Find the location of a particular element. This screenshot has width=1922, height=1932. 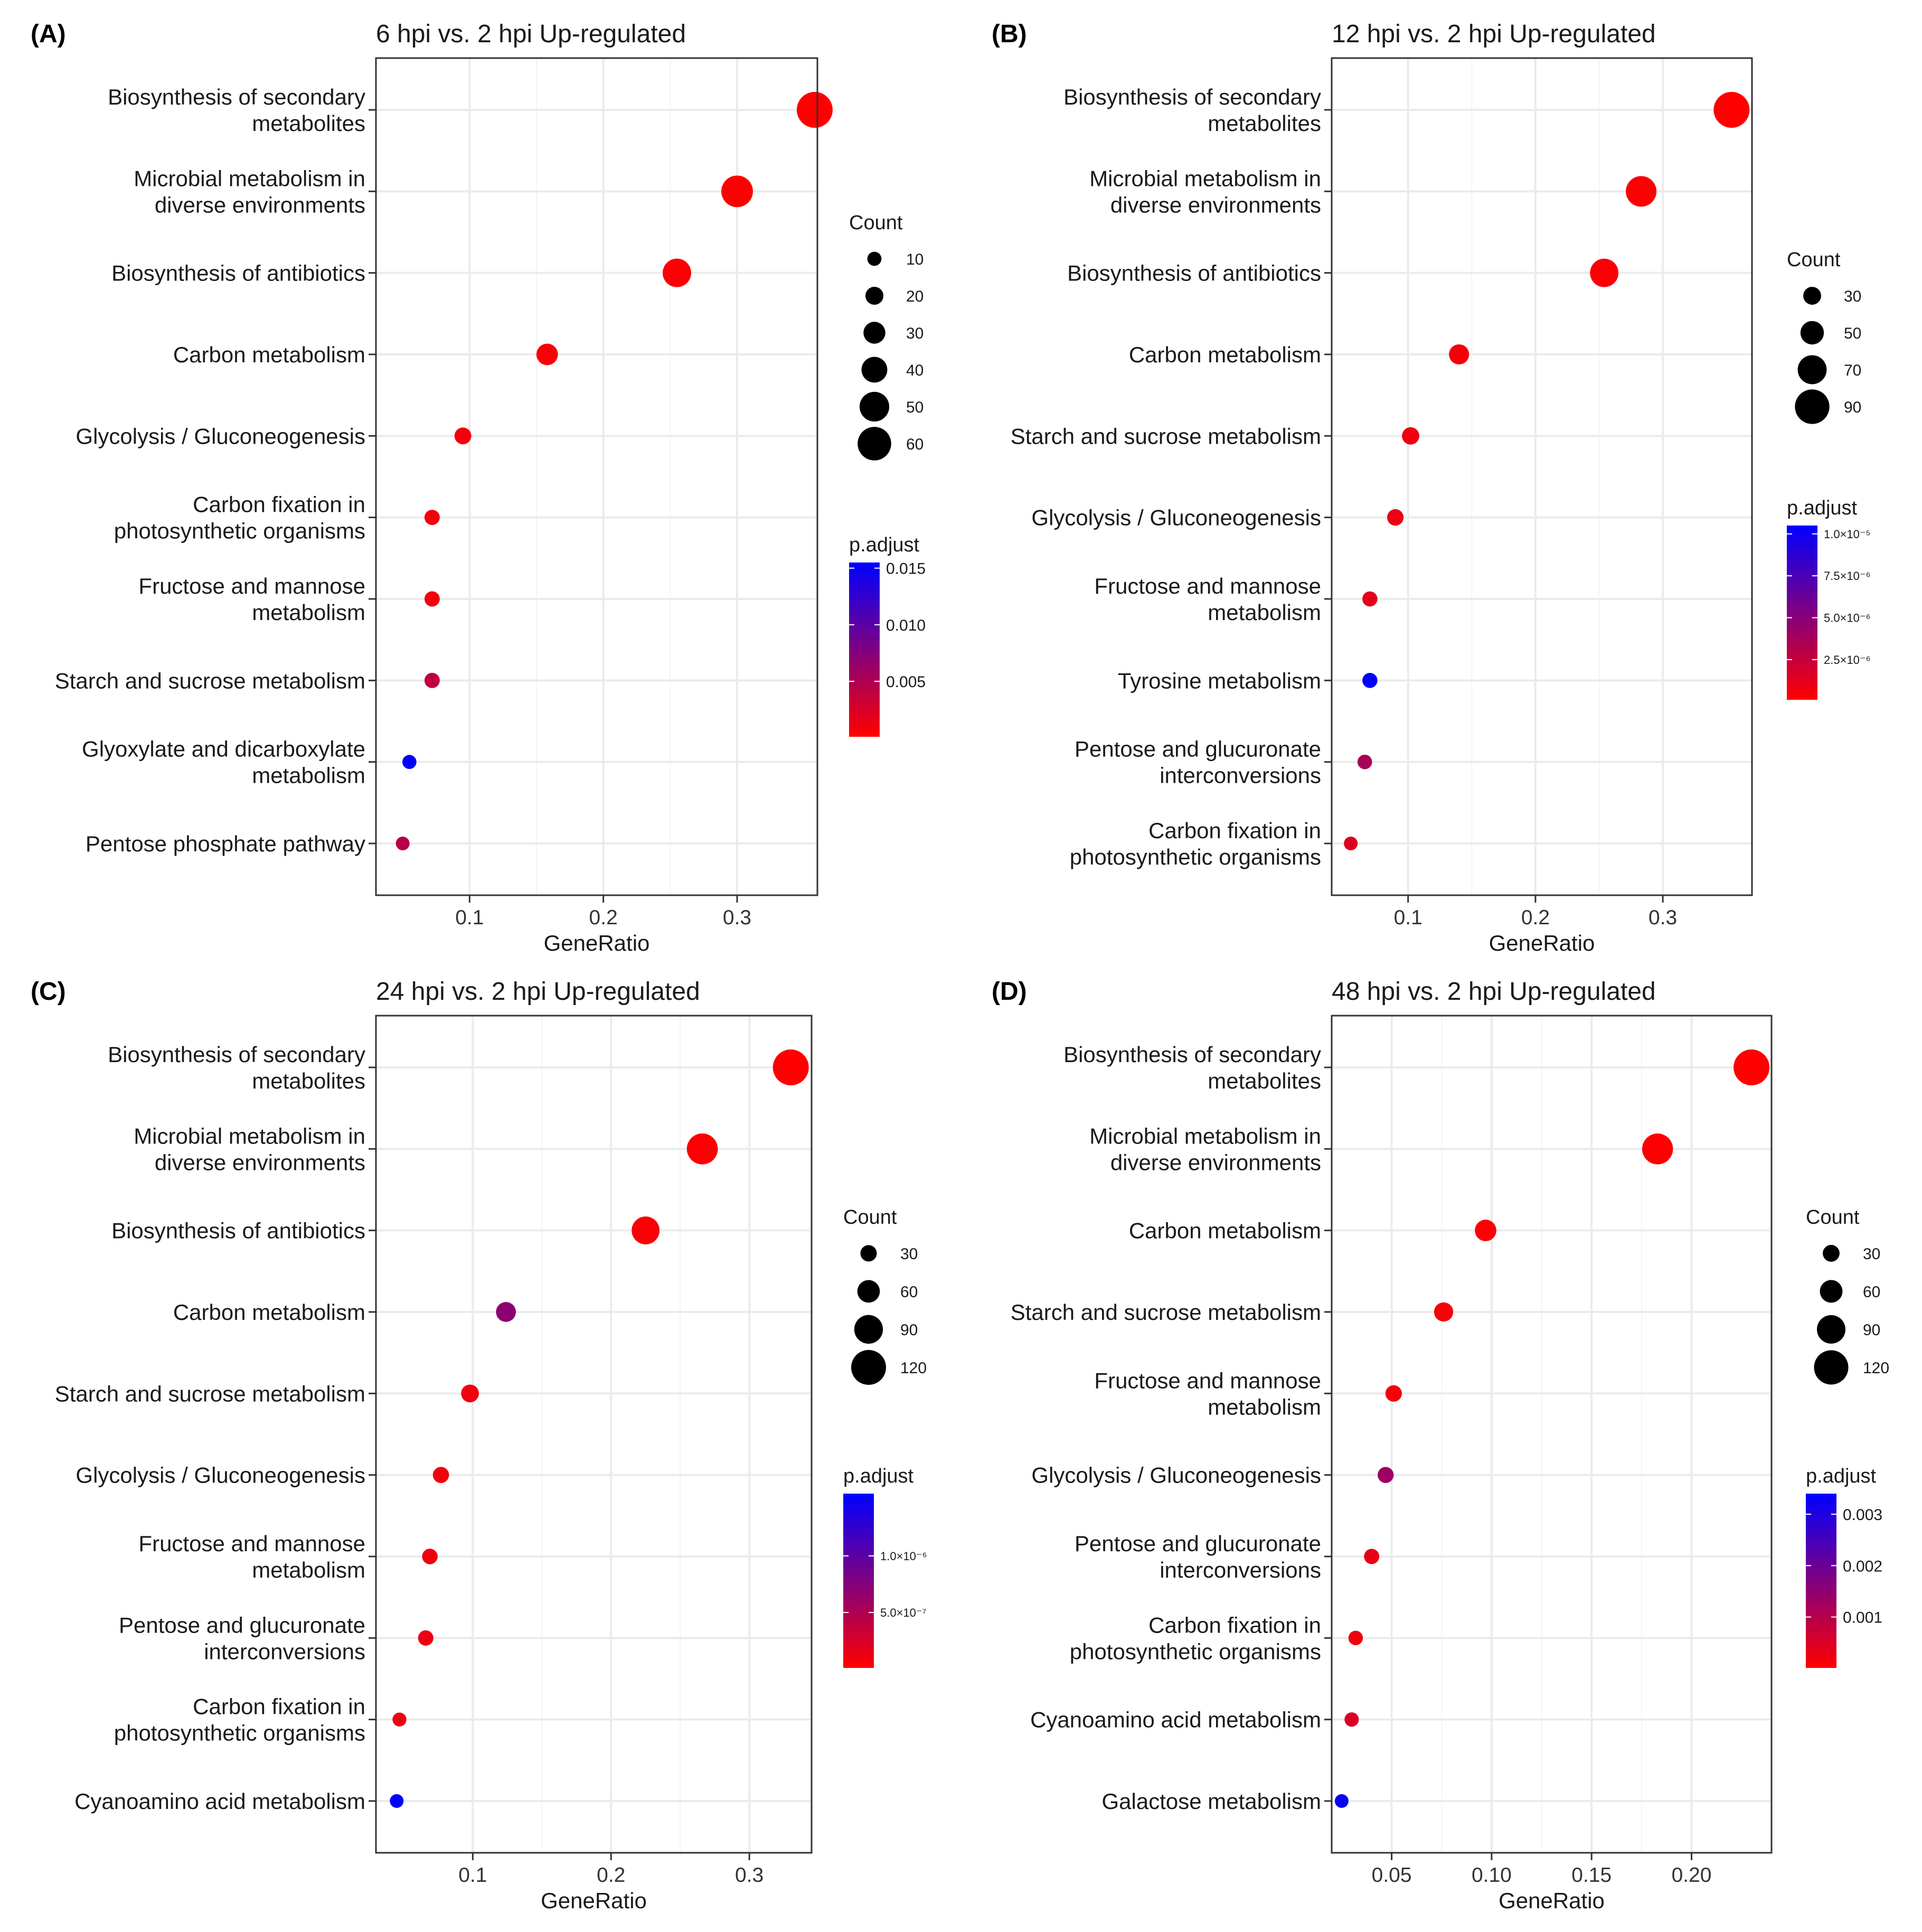

category-label: Pentose phosphate pathway is located at coordinates (225, 843).